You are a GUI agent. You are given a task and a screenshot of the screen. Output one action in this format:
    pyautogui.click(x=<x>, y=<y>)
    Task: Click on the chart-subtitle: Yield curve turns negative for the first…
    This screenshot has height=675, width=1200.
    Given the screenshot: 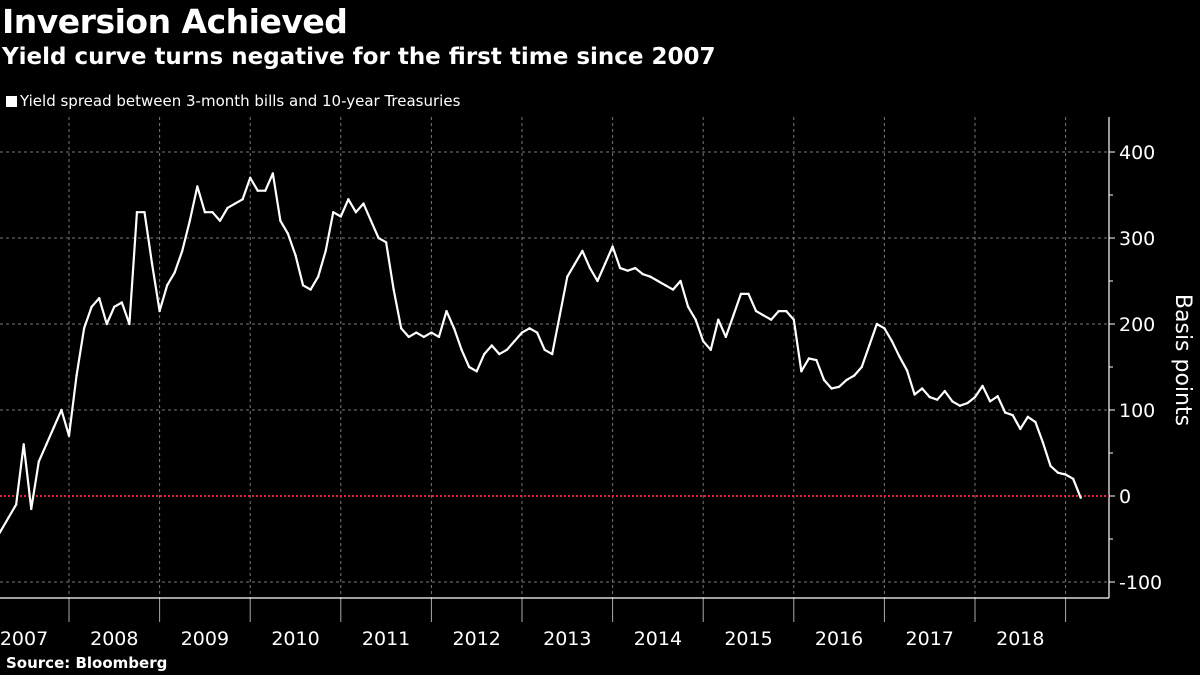 What is the action you would take?
    pyautogui.click(x=359, y=57)
    